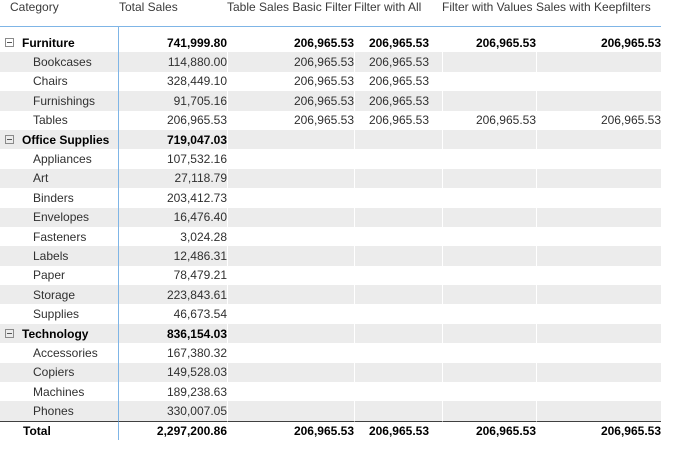 Image resolution: width=700 pixels, height=456 pixels. Describe the element at coordinates (59, 353) in the screenshot. I see `row-header-cell: Accessories` at that location.